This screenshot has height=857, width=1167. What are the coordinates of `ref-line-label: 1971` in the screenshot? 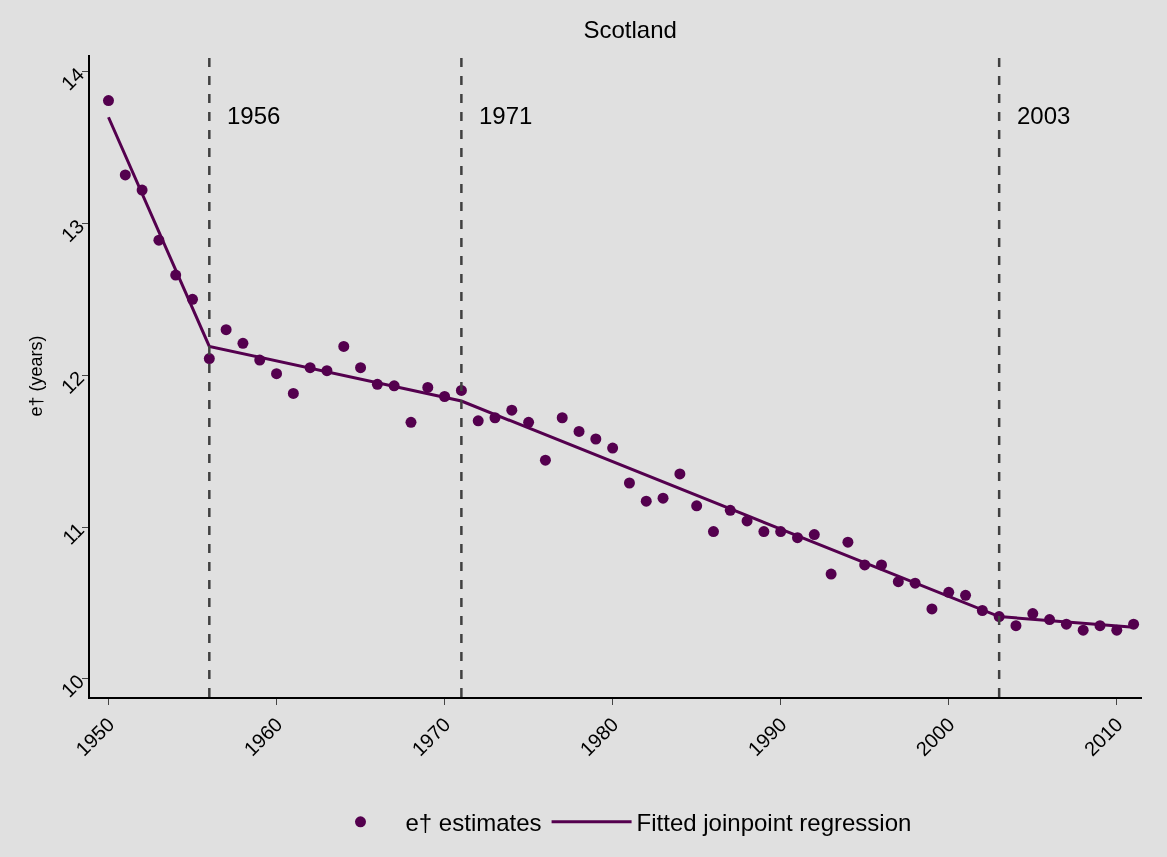 It's located at (506, 115).